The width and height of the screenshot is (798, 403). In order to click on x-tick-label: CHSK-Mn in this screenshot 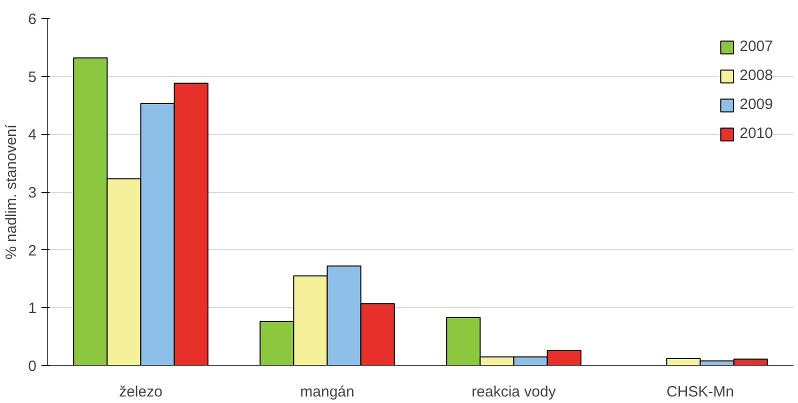, I will do `click(700, 392)`.